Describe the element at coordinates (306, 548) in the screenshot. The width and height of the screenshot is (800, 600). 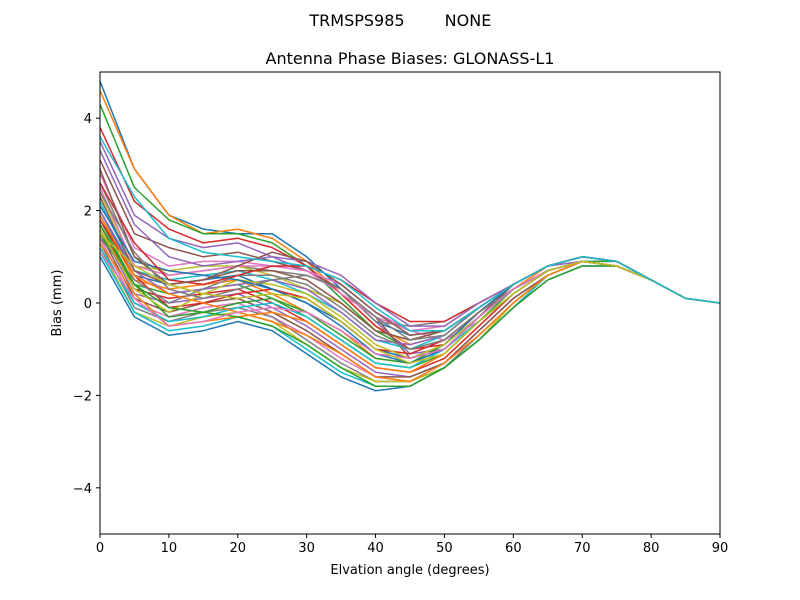
I see `x-tick-label: 30` at that location.